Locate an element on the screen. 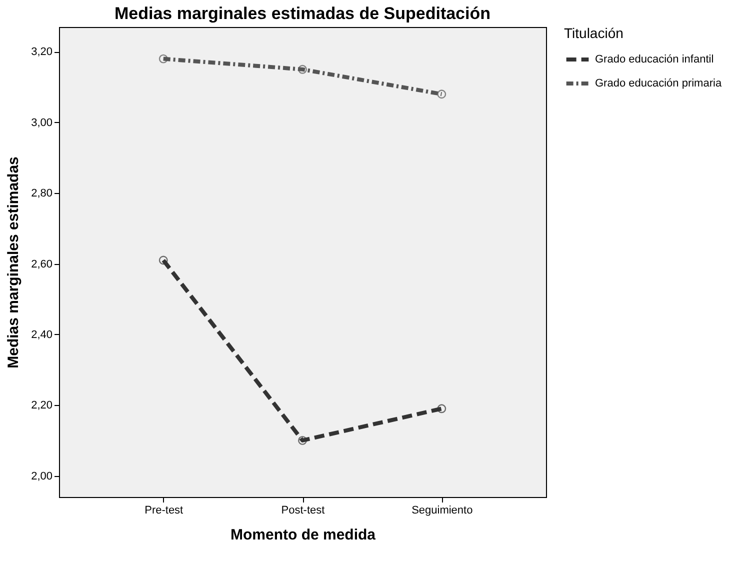 The image size is (740, 586). legend-label: Grado educación infantil is located at coordinates (654, 60).